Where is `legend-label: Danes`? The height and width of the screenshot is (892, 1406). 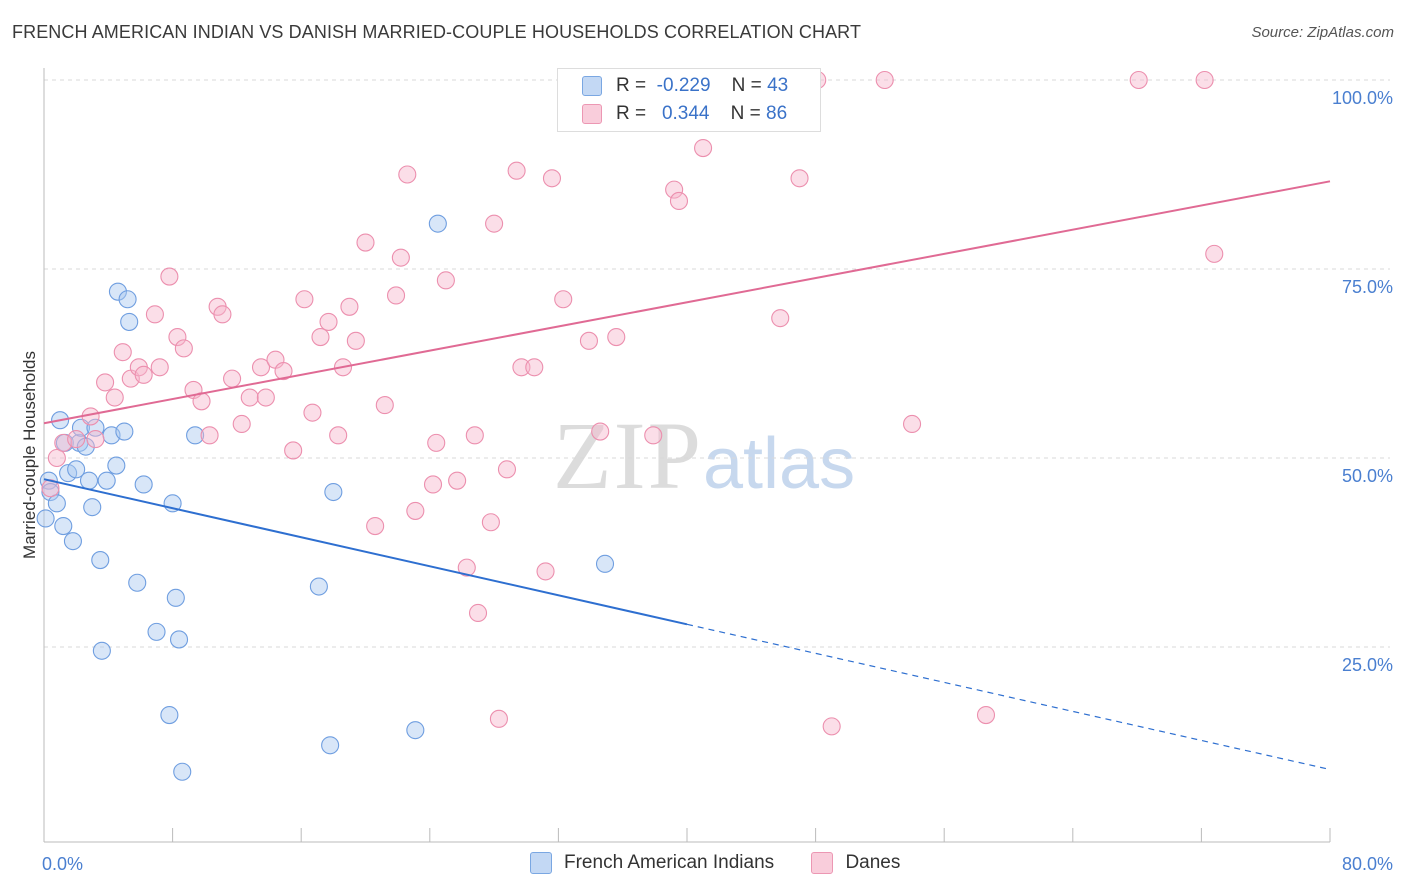 legend-label: Danes is located at coordinates (873, 862).